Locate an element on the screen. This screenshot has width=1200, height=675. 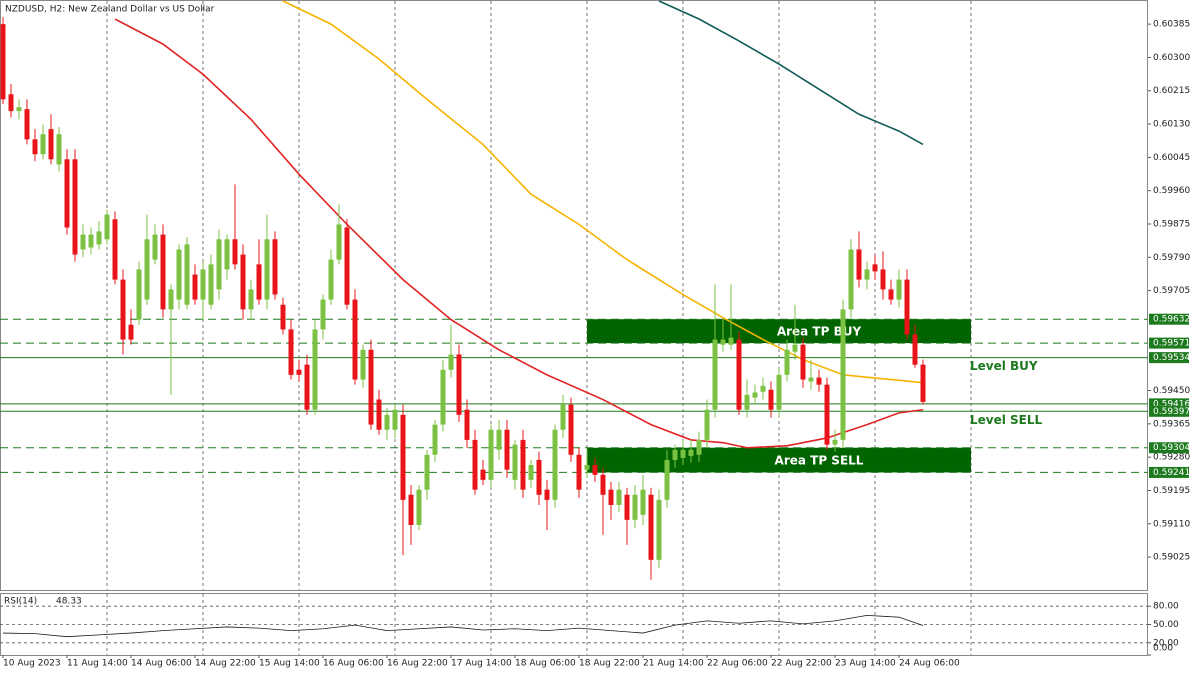
y-tick-label: 0.60215 is located at coordinates (1171, 91).